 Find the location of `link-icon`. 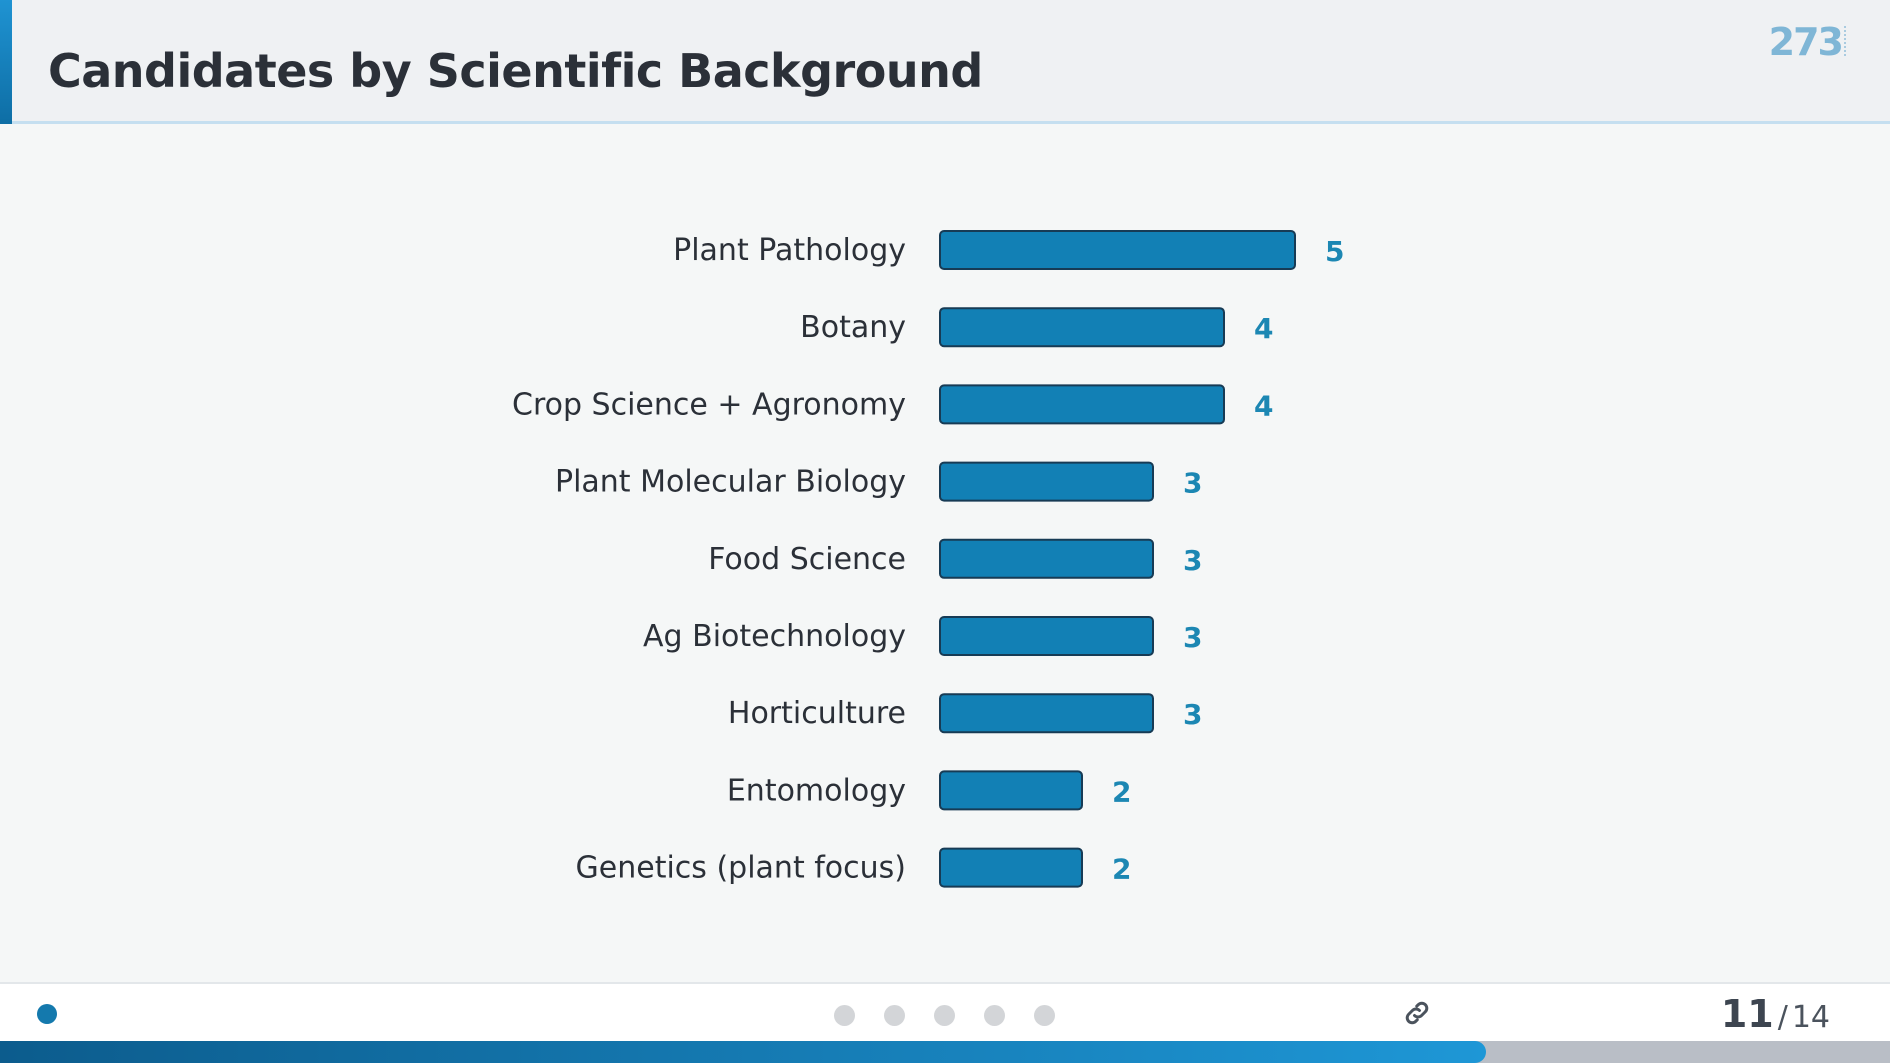

link-icon is located at coordinates (1417, 1013).